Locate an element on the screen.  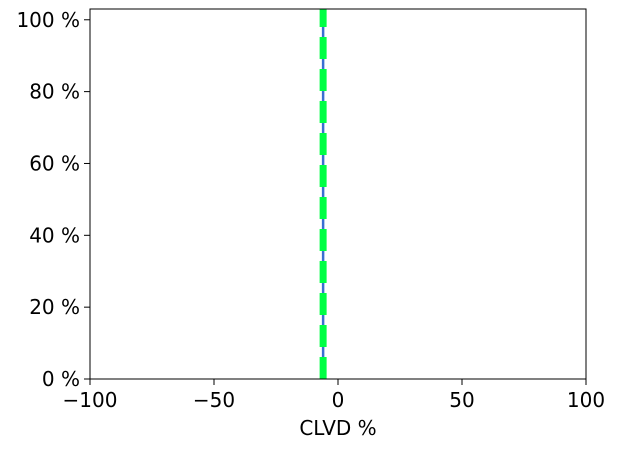
y-tick-label: 60 % is located at coordinates (54, 163).